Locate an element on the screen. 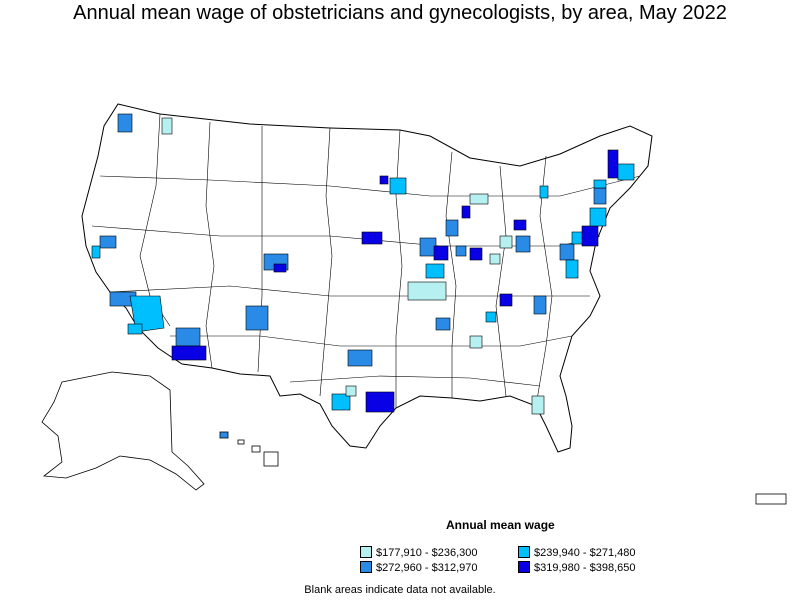 Image resolution: width=800 pixels, height=600 pixels. legend-label: $272,960 - $312,970 is located at coordinates (427, 568).